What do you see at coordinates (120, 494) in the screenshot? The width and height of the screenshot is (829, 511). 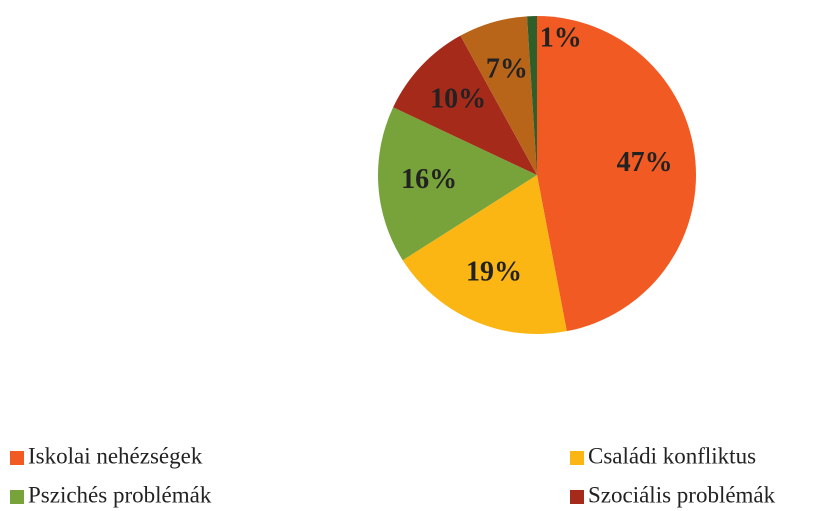 I see `legend-label: Pszichés problémák` at bounding box center [120, 494].